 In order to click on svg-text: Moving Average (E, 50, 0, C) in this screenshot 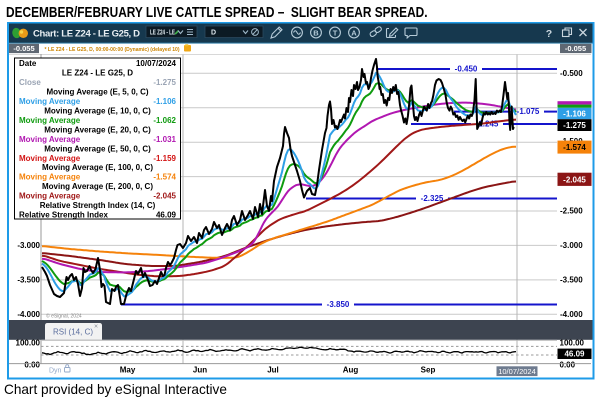, I will do `click(97, 148)`.